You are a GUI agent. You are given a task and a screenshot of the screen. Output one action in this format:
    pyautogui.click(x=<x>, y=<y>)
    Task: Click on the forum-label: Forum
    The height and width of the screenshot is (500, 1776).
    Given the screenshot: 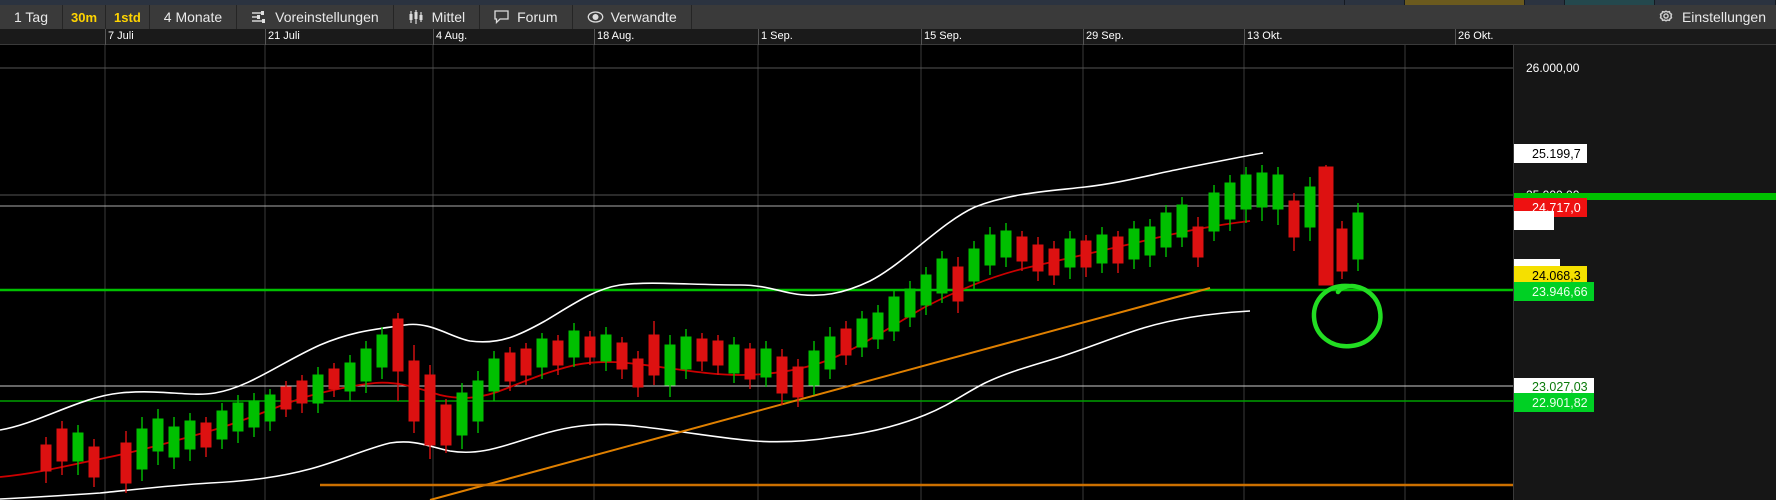 What is the action you would take?
    pyautogui.click(x=537, y=17)
    